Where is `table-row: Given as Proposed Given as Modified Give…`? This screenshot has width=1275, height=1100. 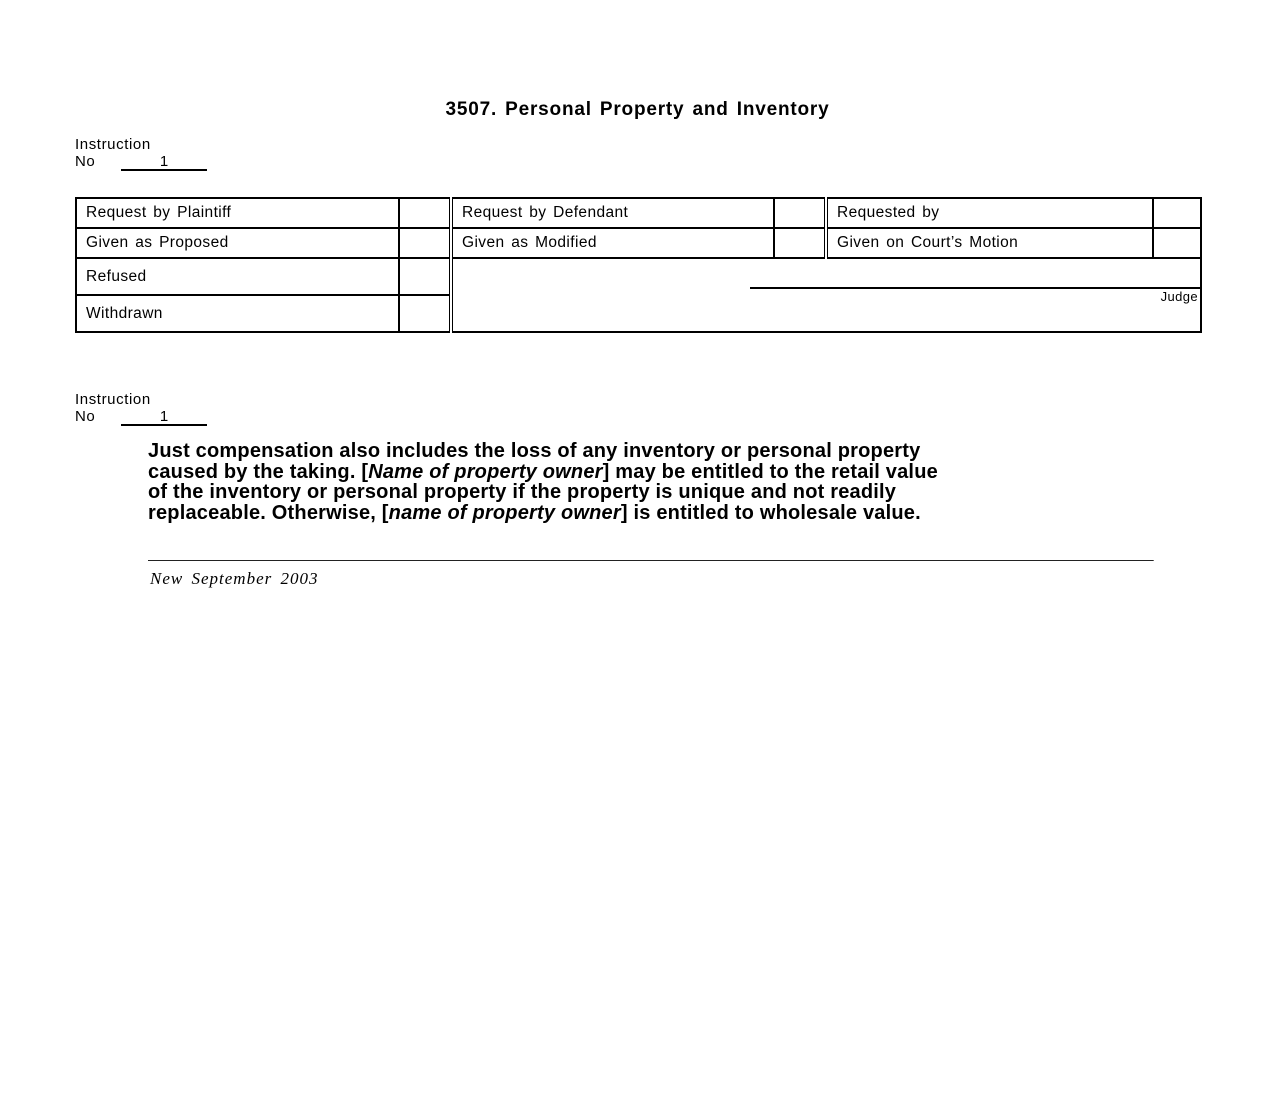 table-row: Given as Proposed Given as Modified Give… is located at coordinates (638, 243).